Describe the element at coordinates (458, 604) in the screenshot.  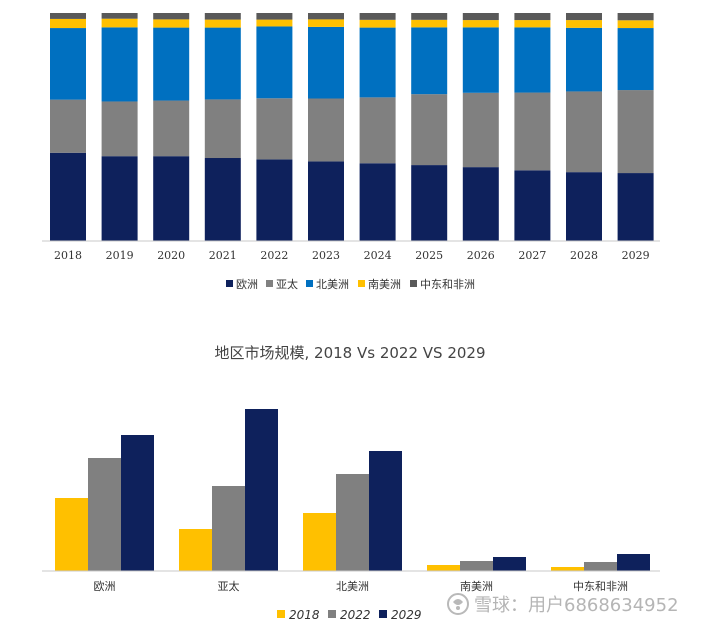
I see `snowball-logo-icon` at that location.